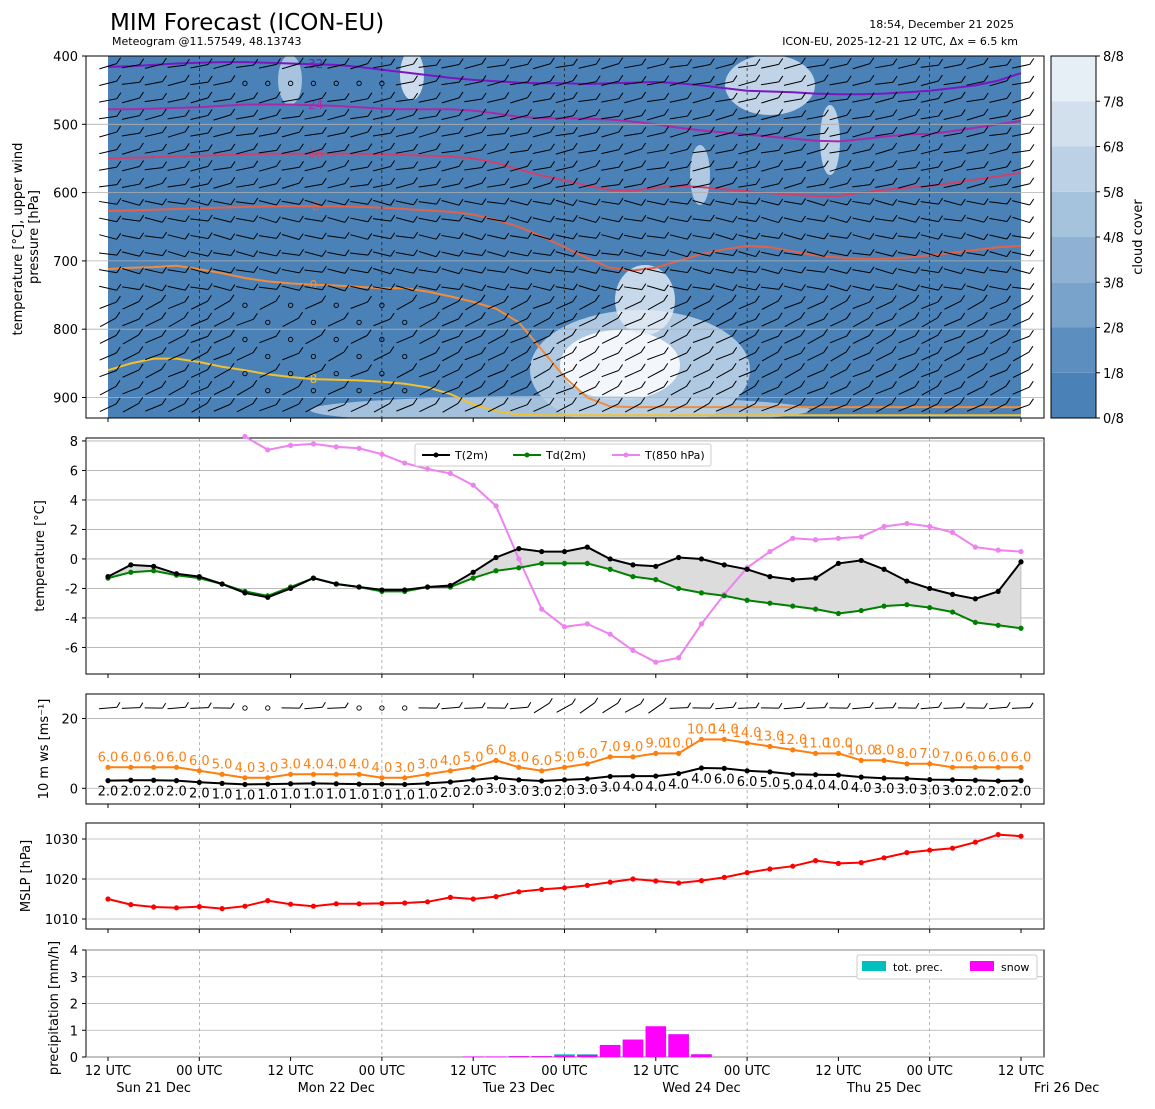 The height and width of the screenshot is (1109, 1155). What do you see at coordinates (74, 1058) in the screenshot?
I see `y-tick-label: 0` at bounding box center [74, 1058].